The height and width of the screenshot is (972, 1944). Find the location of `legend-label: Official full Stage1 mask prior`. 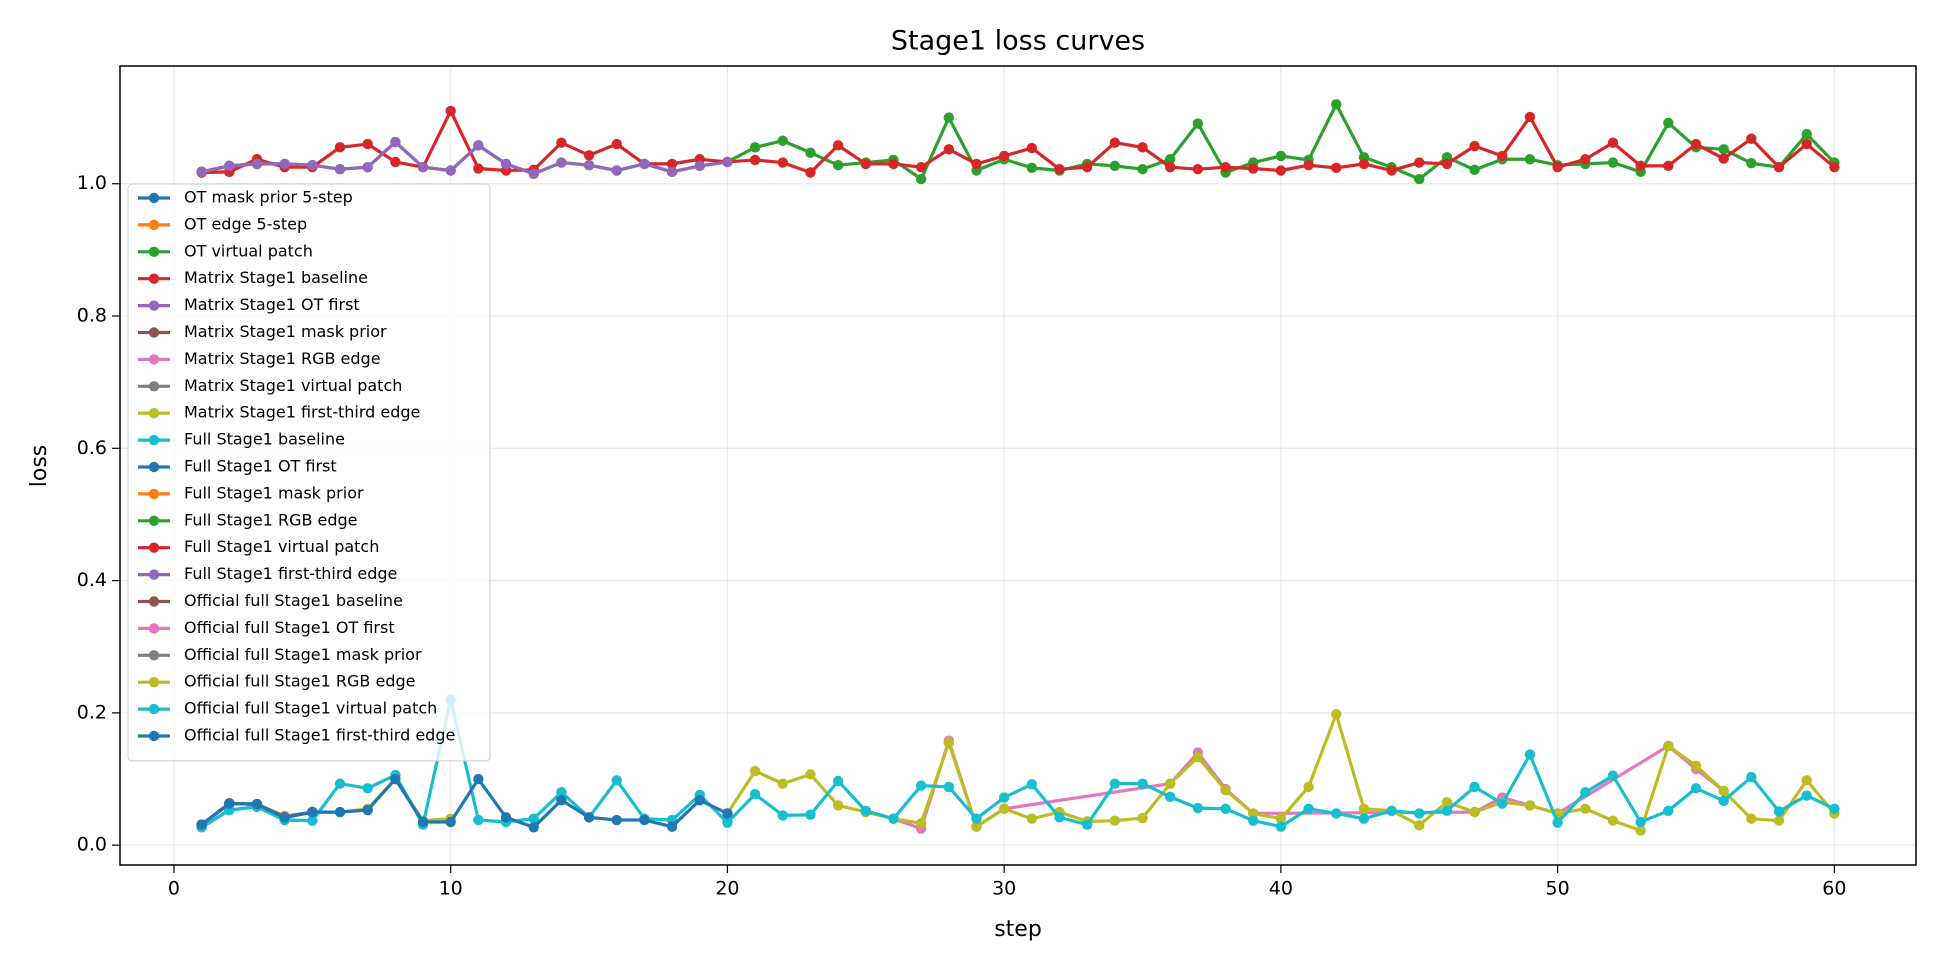

legend-label: Official full Stage1 mask prior is located at coordinates (303, 654).